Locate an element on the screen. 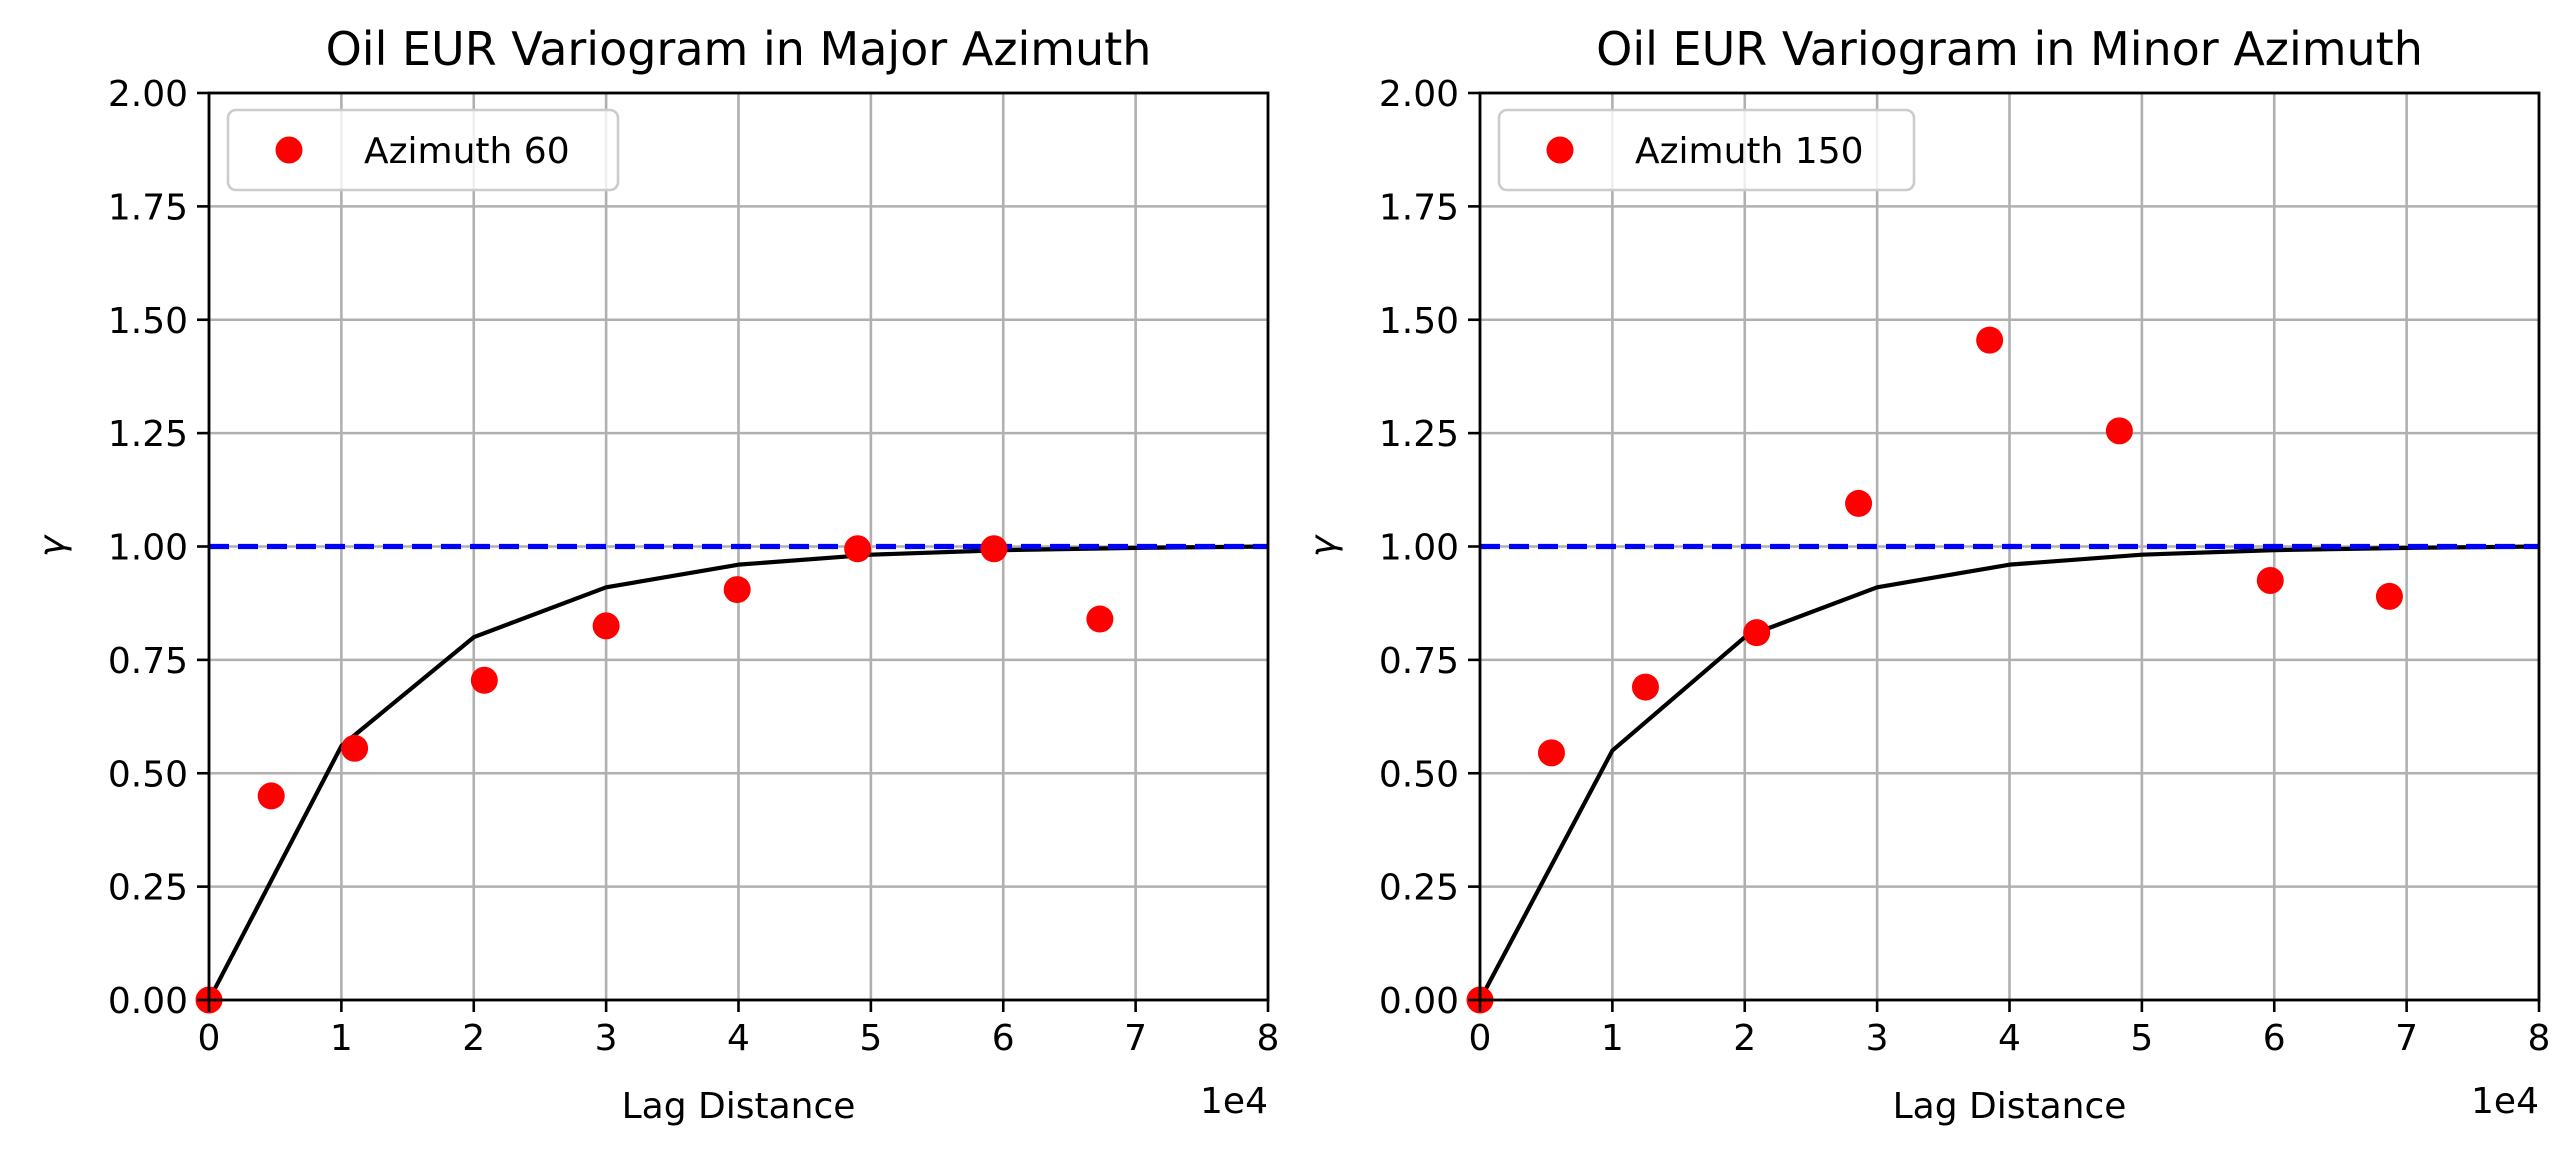 Image resolution: width=2576 pixels, height=1154 pixels. legend-label: Azimuth 60 is located at coordinates (467, 151).